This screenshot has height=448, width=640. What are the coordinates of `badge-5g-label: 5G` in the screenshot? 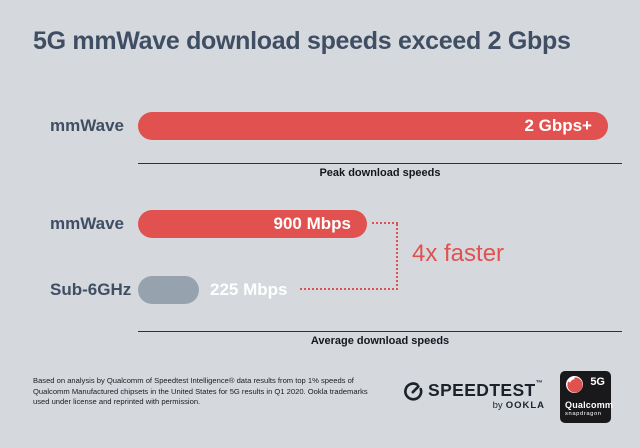 It's located at (597, 382).